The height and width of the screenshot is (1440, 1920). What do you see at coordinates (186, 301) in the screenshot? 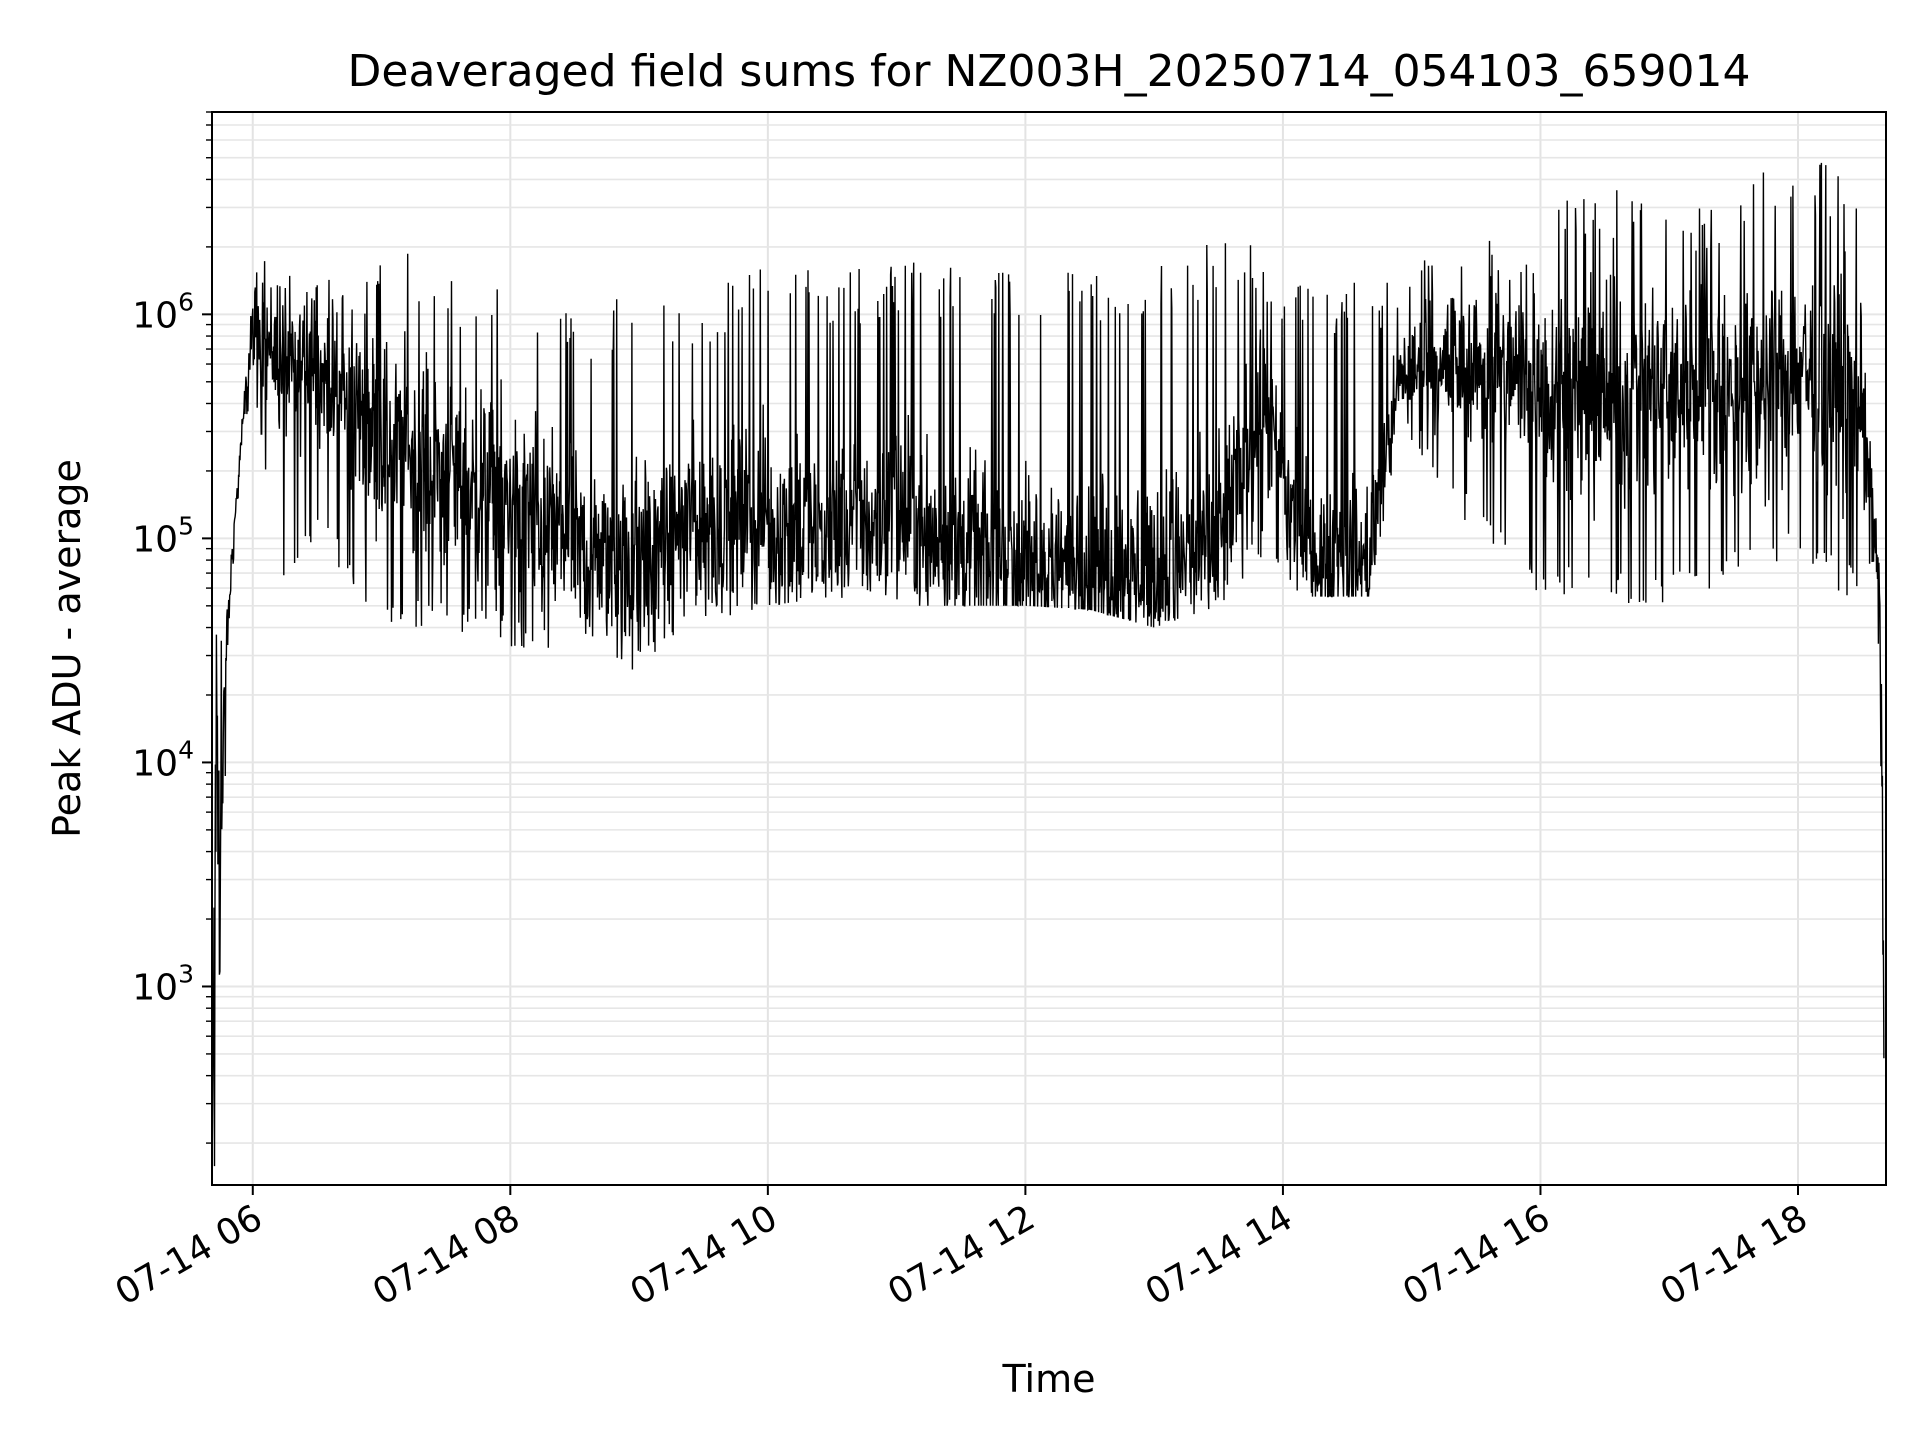
I see `y-tick-exponent: 6` at bounding box center [186, 301].